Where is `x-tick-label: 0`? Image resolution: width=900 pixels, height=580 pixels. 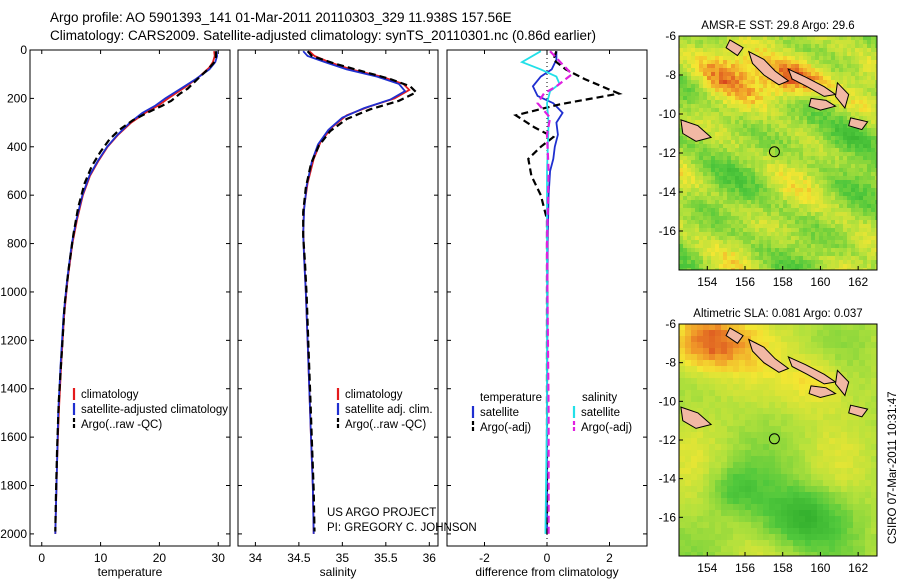 x-tick-label: 0 is located at coordinates (547, 558).